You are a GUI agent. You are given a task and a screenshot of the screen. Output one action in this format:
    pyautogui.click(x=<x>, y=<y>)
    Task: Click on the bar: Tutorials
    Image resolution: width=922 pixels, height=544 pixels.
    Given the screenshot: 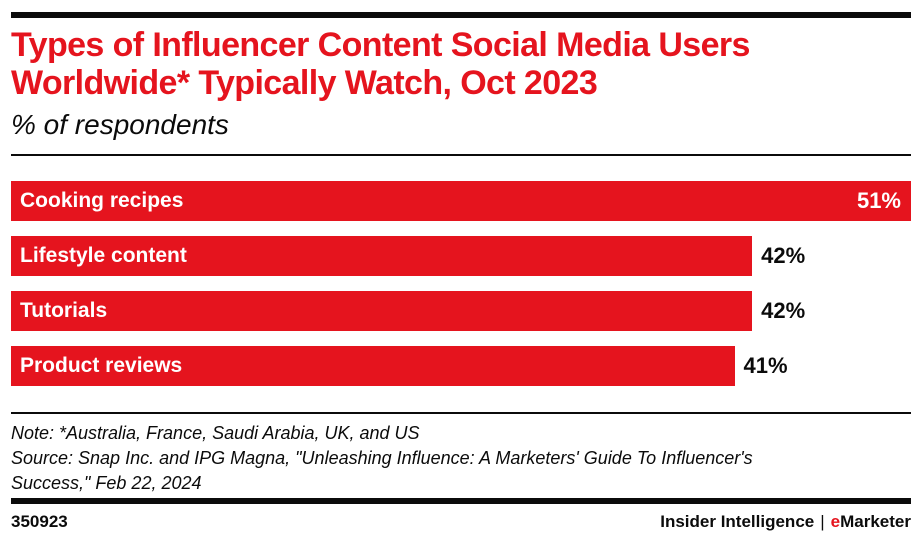 What is the action you would take?
    pyautogui.click(x=382, y=311)
    